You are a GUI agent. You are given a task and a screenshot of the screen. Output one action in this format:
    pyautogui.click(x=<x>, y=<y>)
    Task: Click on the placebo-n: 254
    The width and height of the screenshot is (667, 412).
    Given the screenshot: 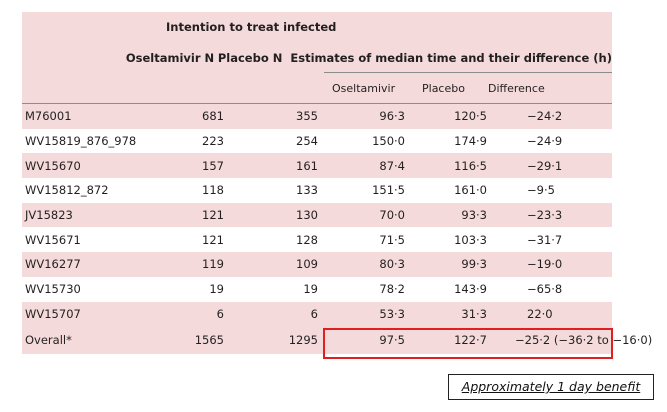 What is the action you would take?
    pyautogui.click(x=307, y=141)
    